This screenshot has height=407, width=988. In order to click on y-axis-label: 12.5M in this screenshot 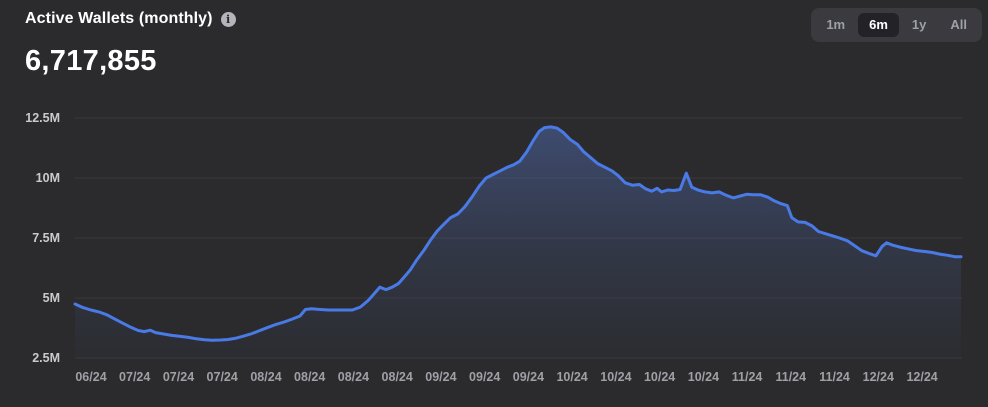, I will do `click(42, 118)`.